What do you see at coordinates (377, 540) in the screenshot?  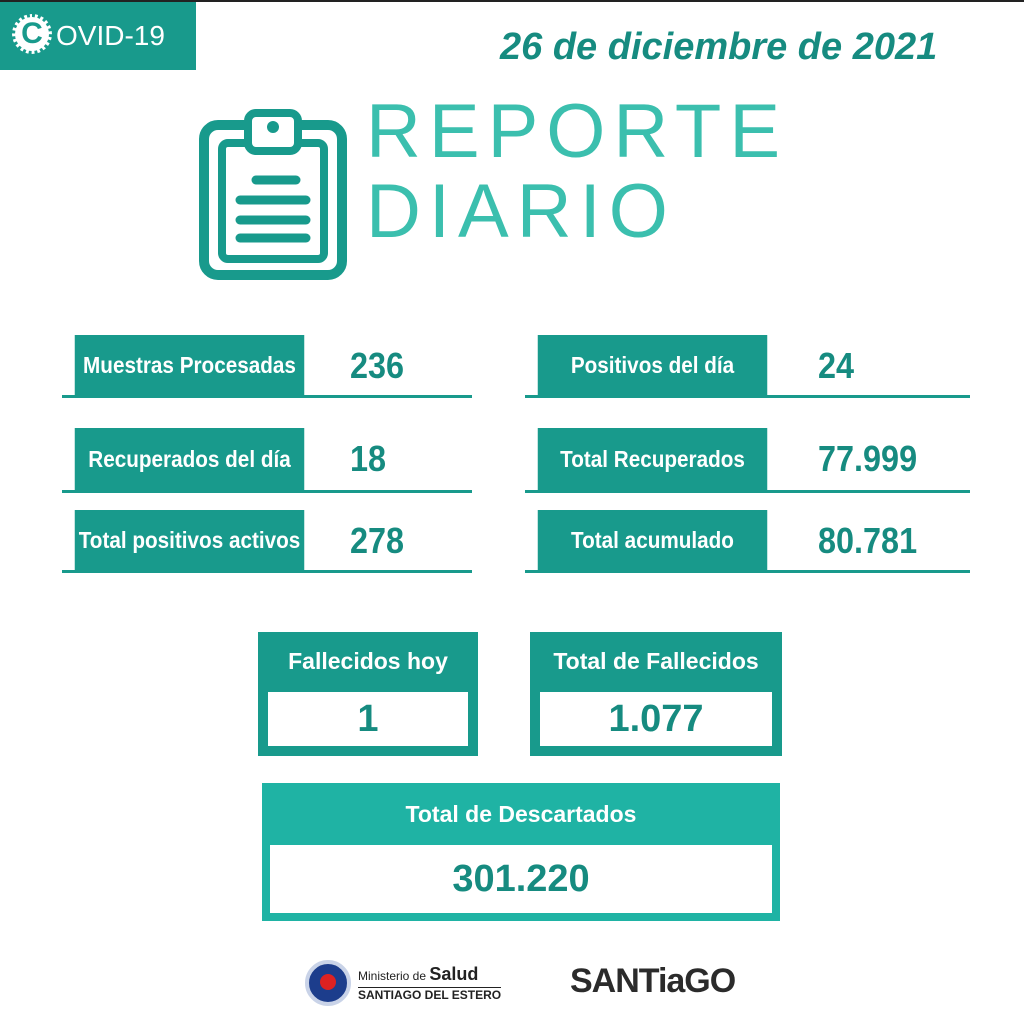 I see `stat-value: 278` at bounding box center [377, 540].